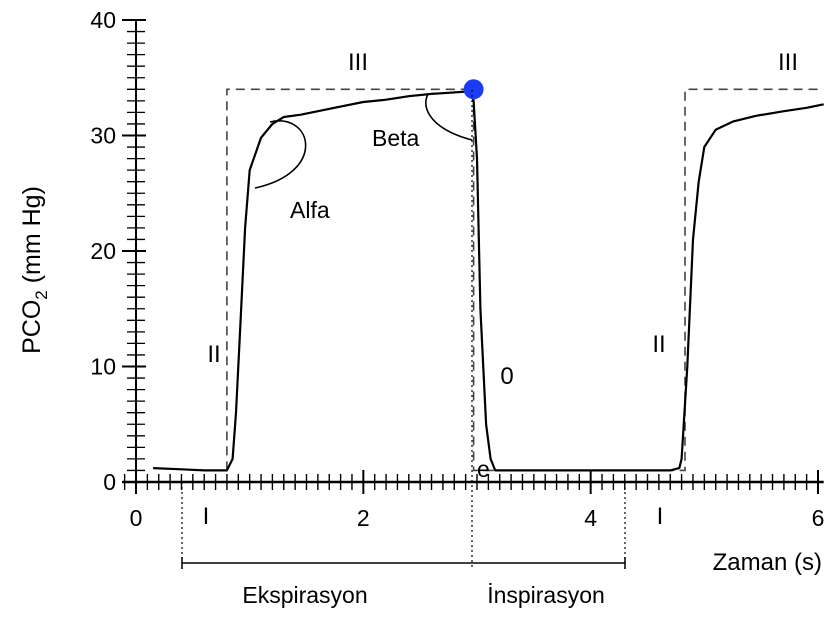 Image resolution: width=829 pixels, height=622 pixels. Describe the element at coordinates (767, 562) in the screenshot. I see `x-axis-label: Zaman (s)` at that location.